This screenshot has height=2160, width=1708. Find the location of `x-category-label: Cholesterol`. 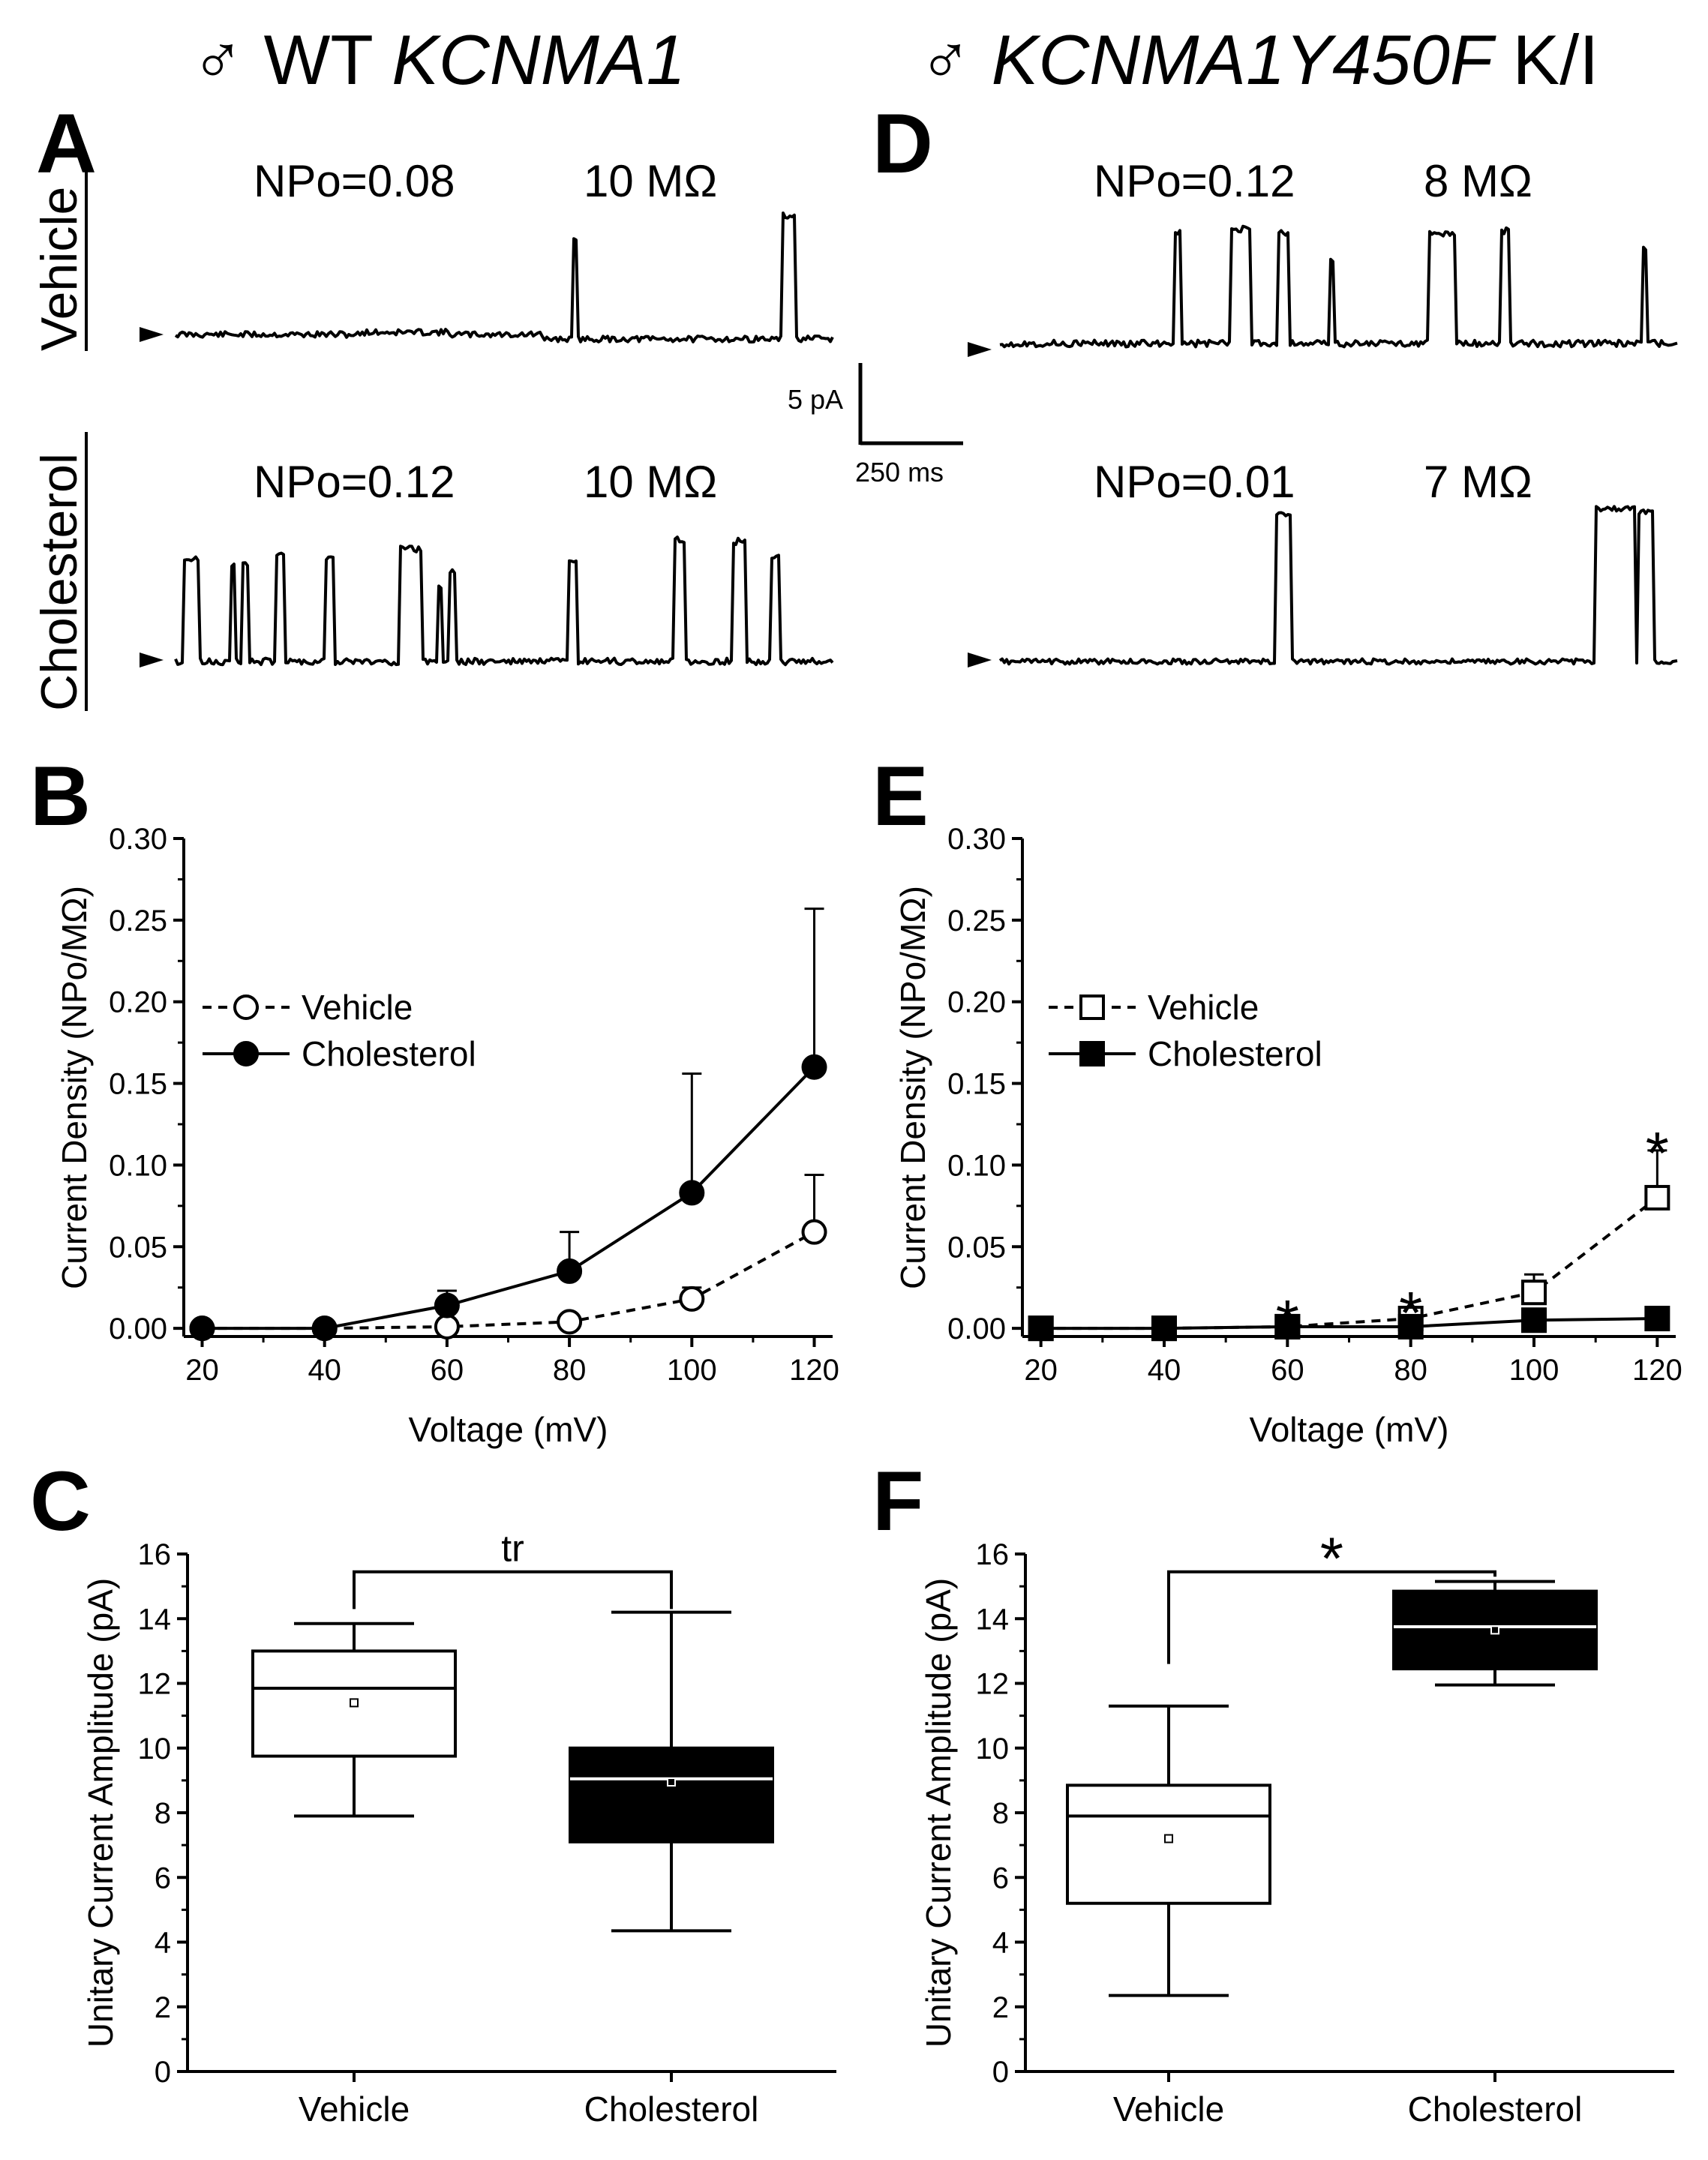

x-category-label: Cholesterol is located at coordinates (1495, 2109).